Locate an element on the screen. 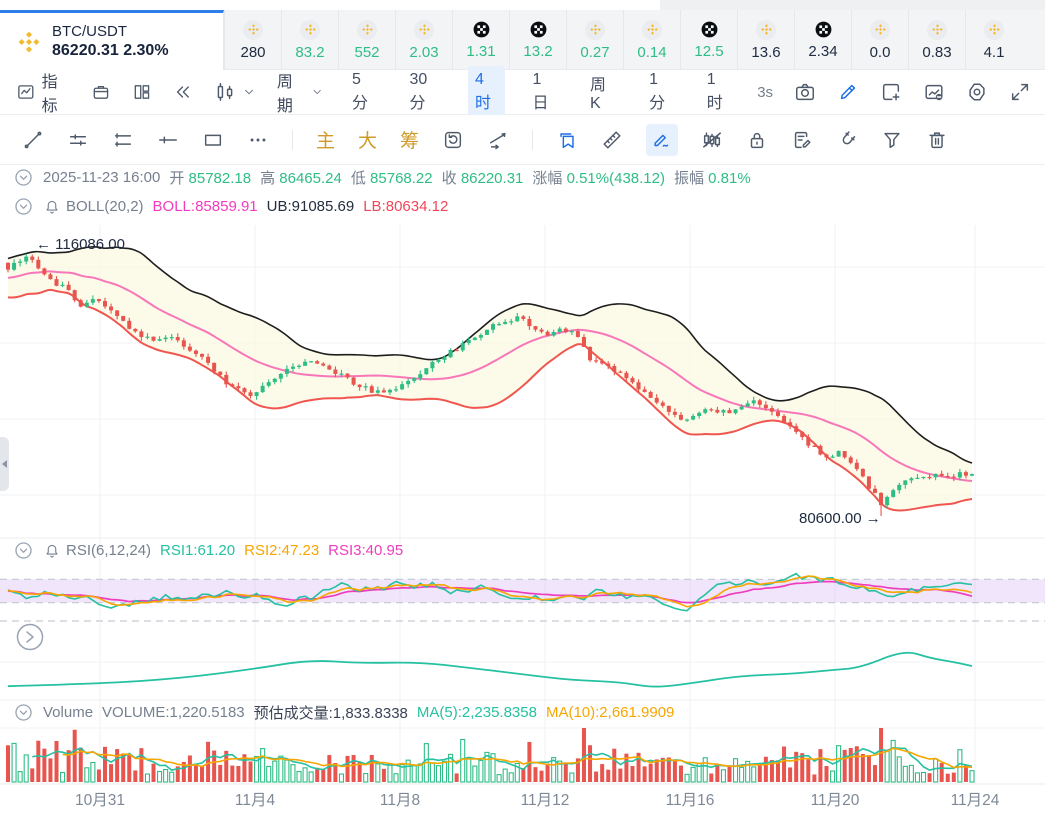 This screenshot has height=816, width=1045. svg-text: 11月24 is located at coordinates (975, 800).